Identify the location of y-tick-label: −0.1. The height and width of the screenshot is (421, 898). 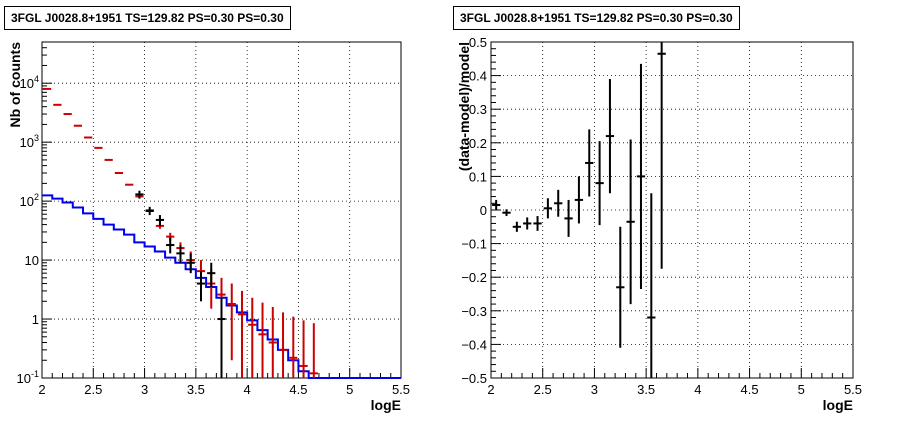
(474, 244).